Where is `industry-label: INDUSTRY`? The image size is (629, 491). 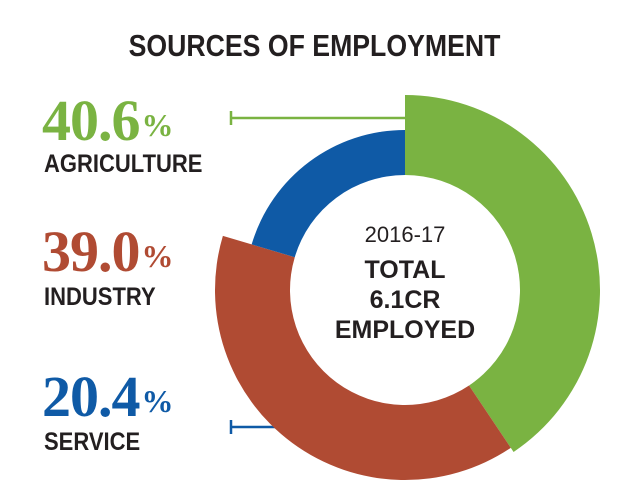
industry-label: INDUSTRY is located at coordinates (100, 297).